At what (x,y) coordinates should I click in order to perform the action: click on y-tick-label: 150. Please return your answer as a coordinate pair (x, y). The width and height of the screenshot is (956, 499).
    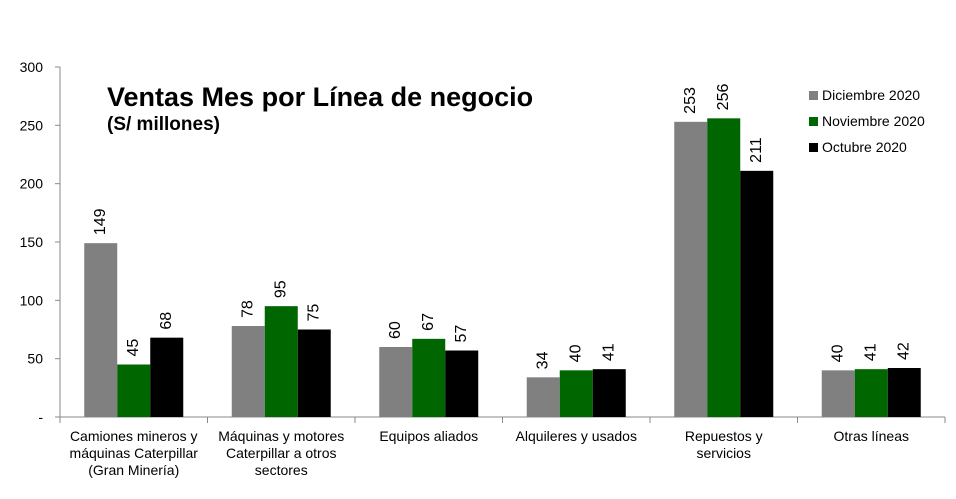
    Looking at the image, I should click on (32, 242).